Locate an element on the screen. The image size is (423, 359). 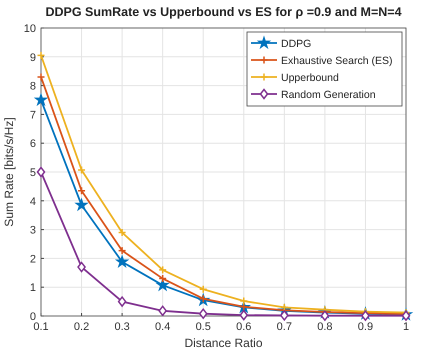
x-tick-label: 1 is located at coordinates (406, 327).